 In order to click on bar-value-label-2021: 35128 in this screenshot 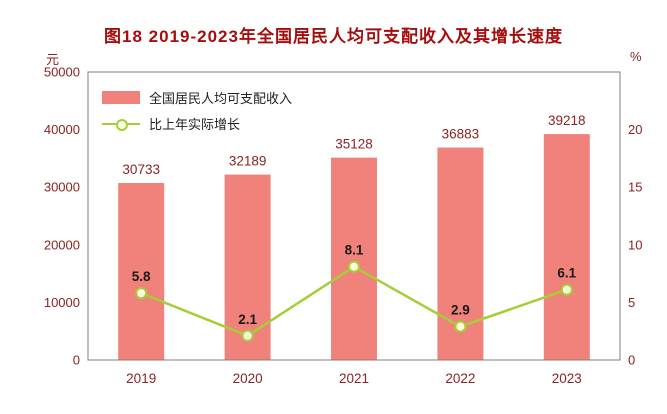, I will do `click(354, 144)`.